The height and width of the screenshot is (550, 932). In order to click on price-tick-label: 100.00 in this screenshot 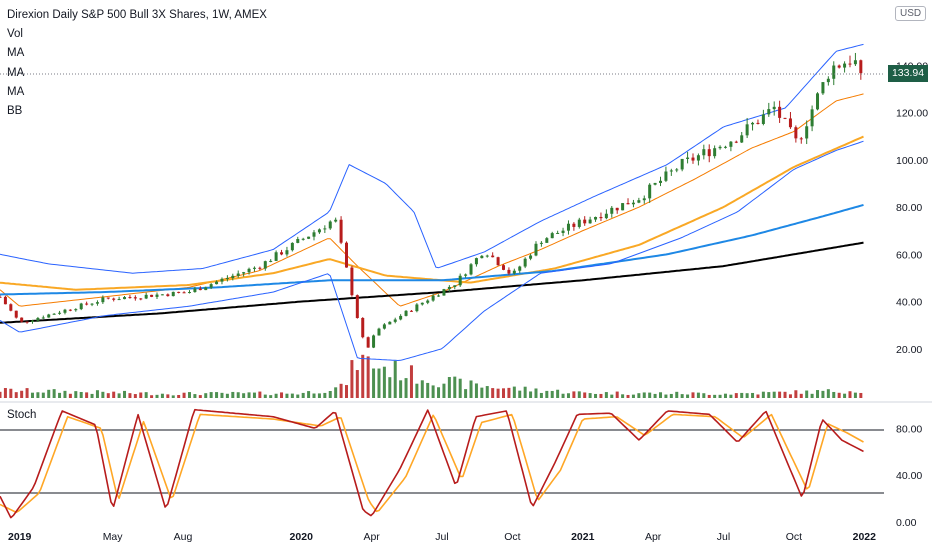, I will do `click(912, 161)`.